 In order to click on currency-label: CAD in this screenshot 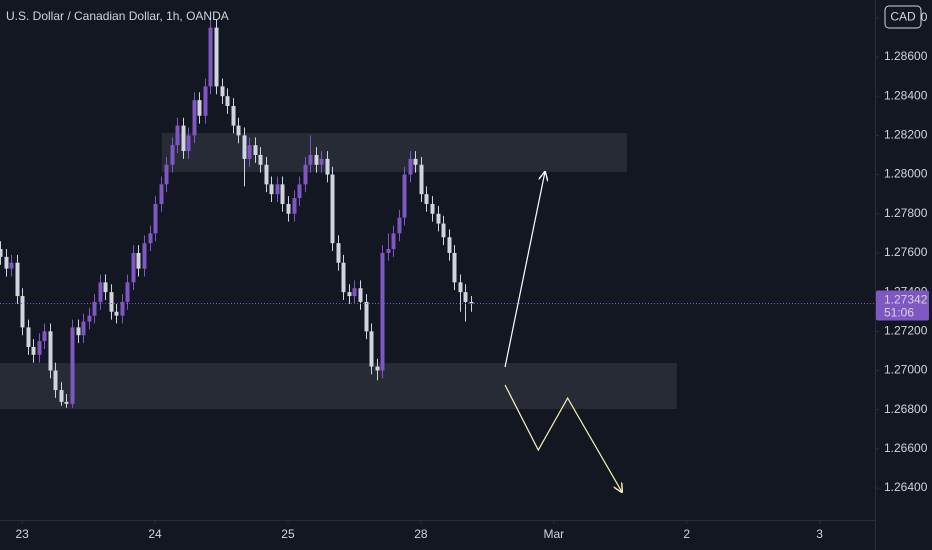, I will do `click(903, 17)`.